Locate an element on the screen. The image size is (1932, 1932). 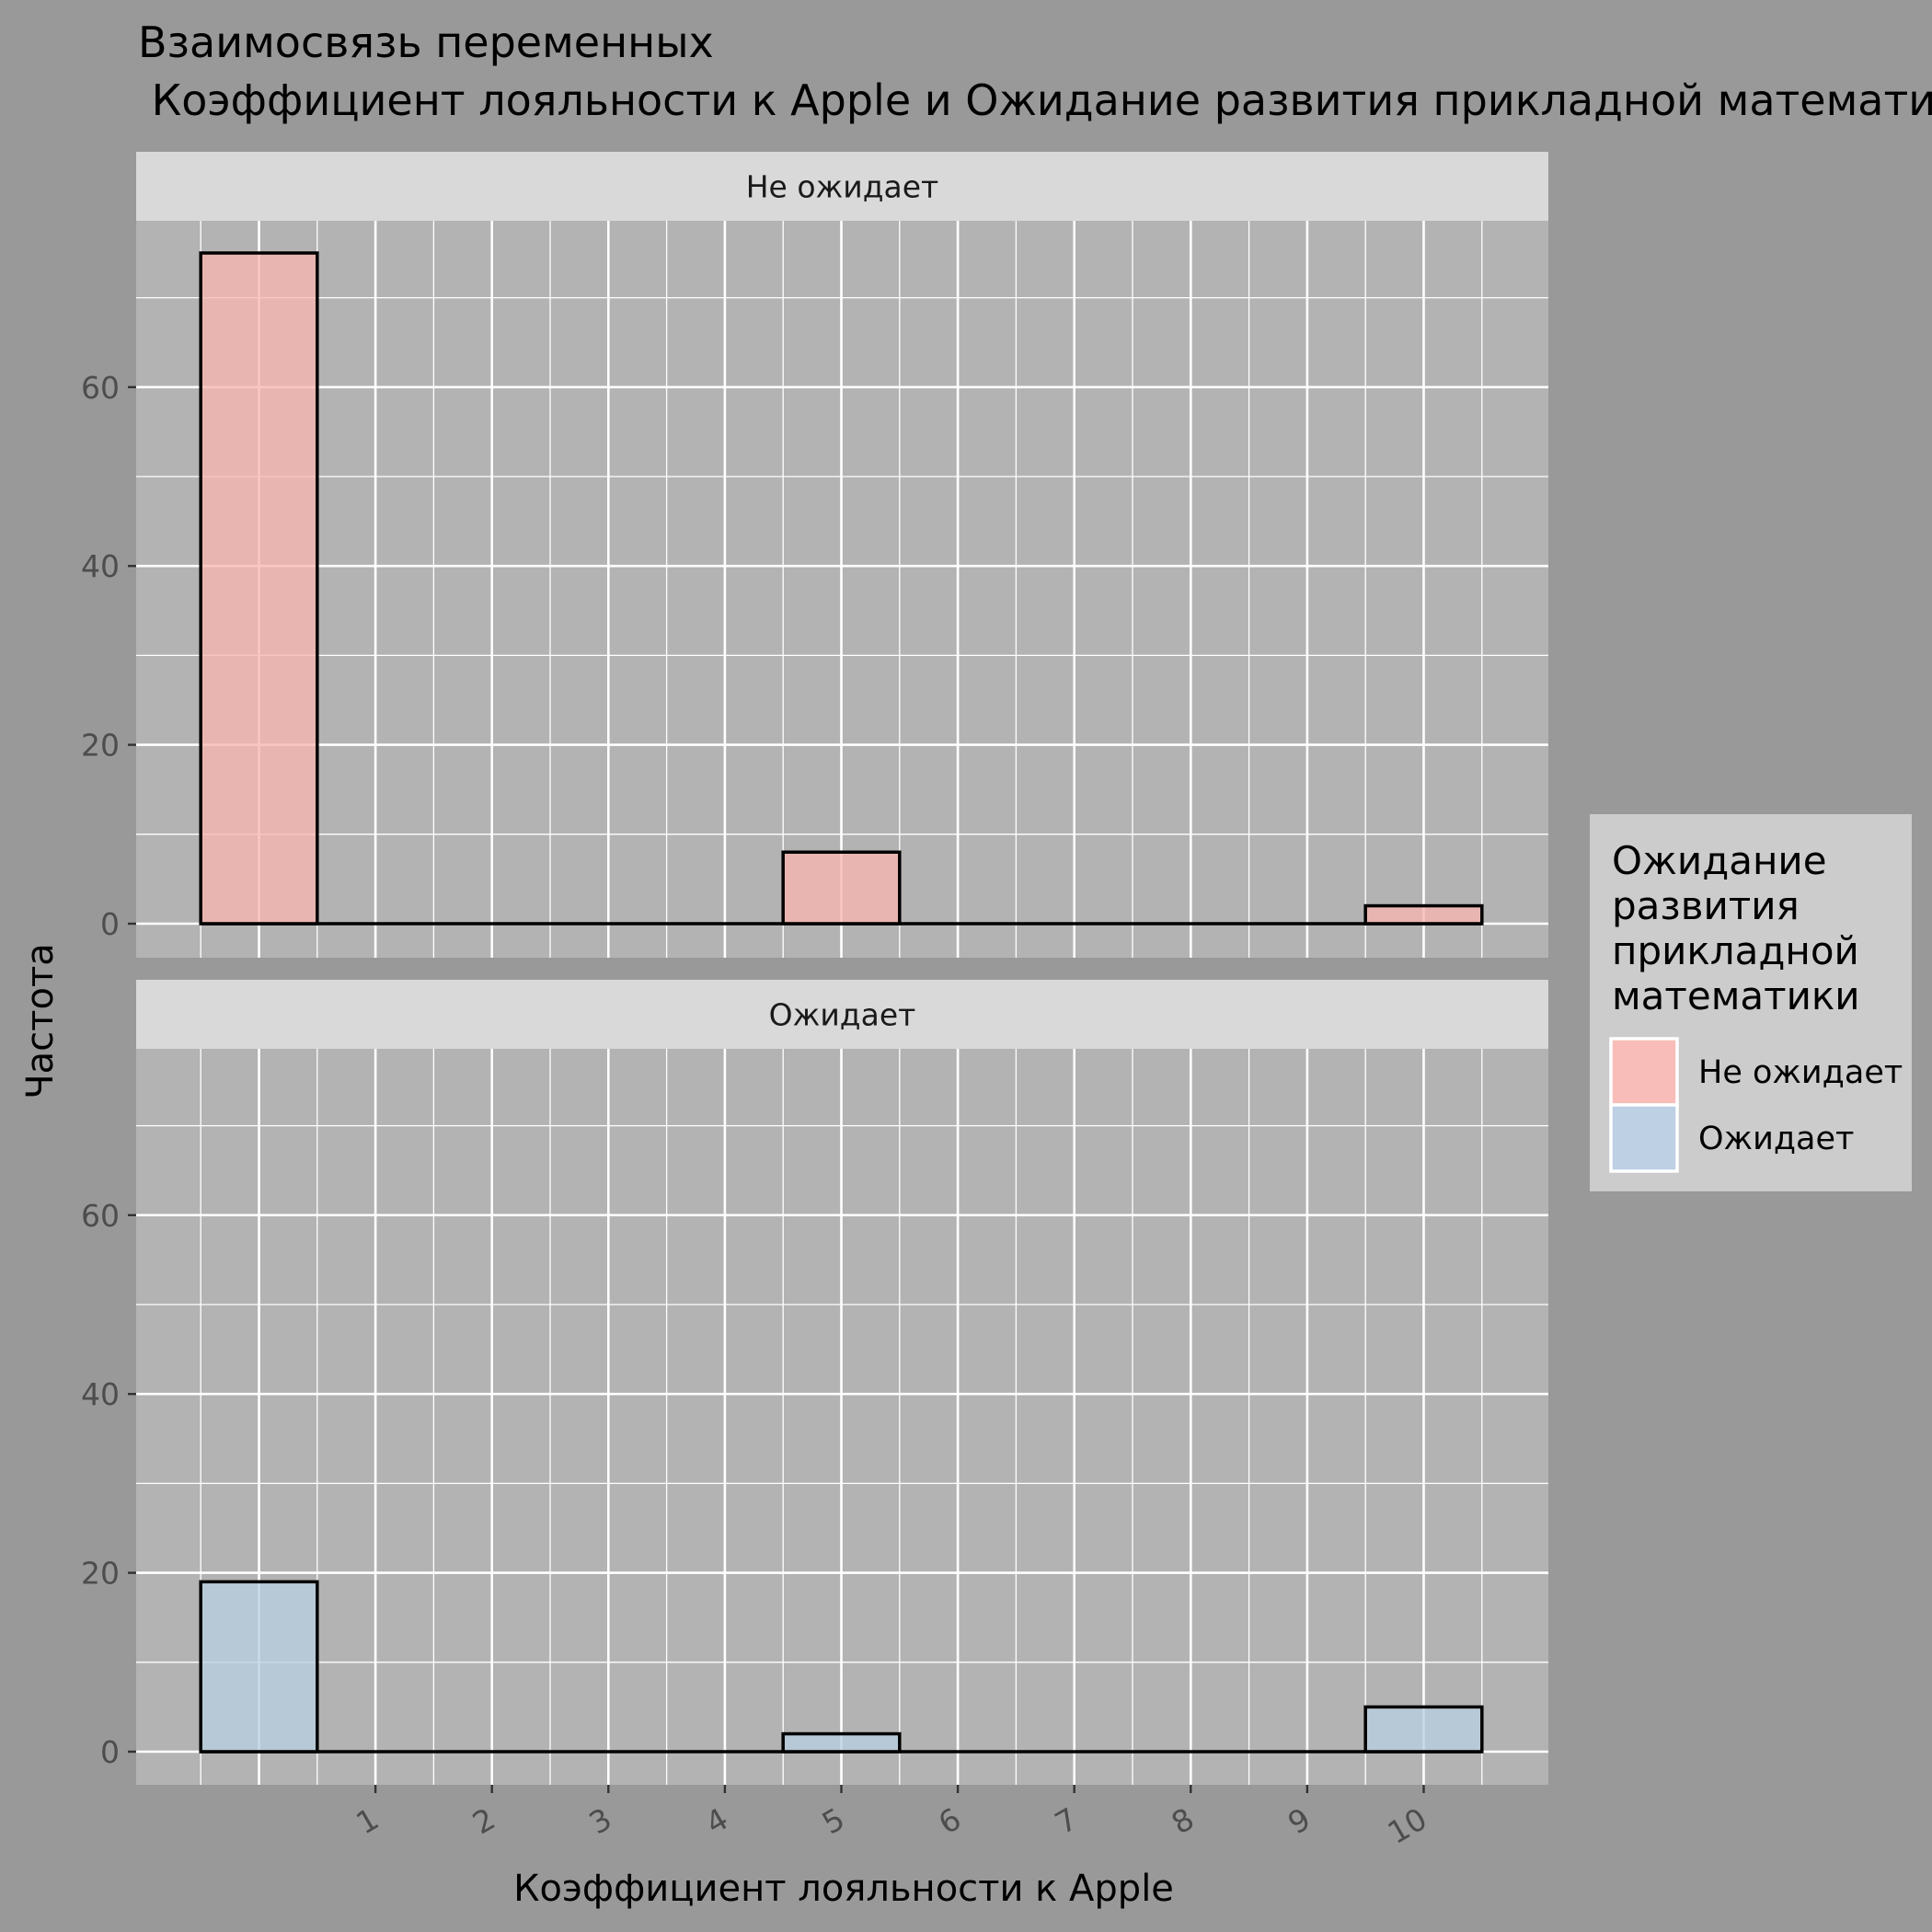
x-axis: 1 2 3 4 5 6 7 8 9 10 is located at coordinates (891, 1818).